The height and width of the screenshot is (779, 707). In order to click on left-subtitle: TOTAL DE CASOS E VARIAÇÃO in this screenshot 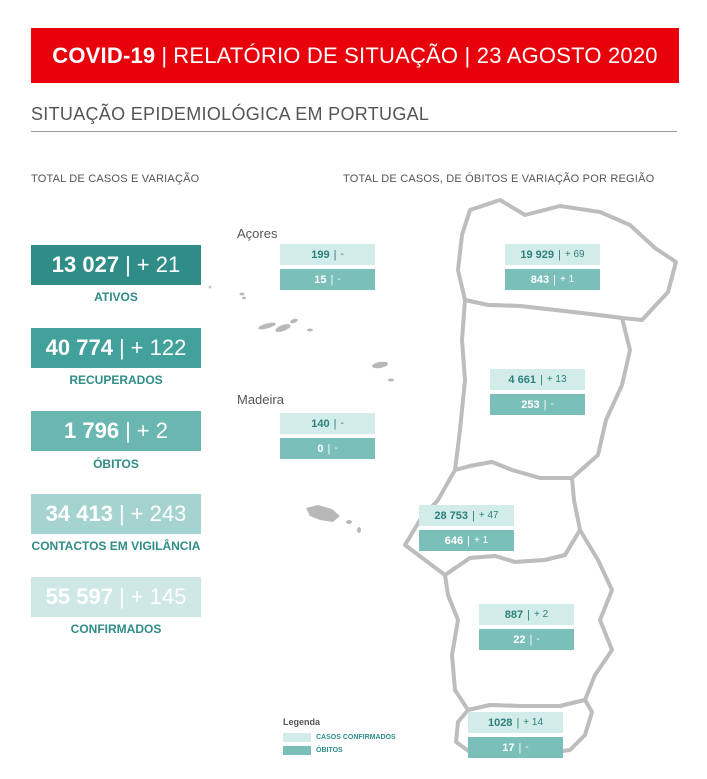, I will do `click(115, 179)`.